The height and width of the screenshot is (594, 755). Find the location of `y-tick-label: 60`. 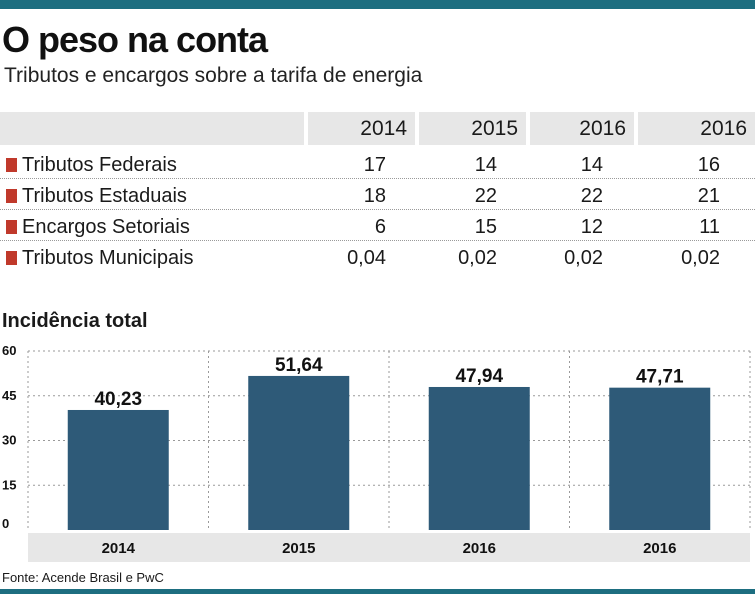

y-tick-label: 60 is located at coordinates (9, 350).